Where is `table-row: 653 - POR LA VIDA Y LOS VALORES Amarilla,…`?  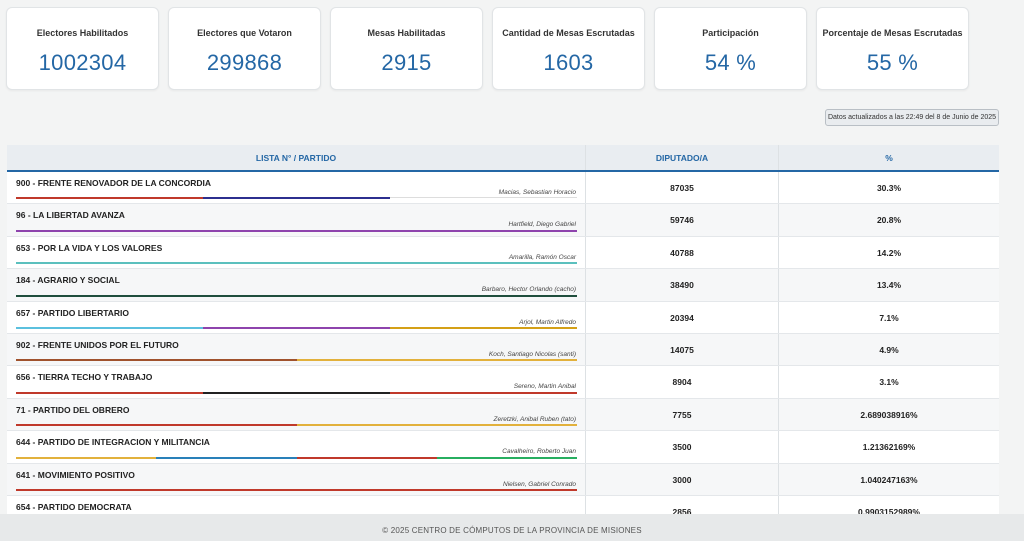 table-row: 653 - POR LA VIDA Y LOS VALORES Amarilla,… is located at coordinates (503, 253).